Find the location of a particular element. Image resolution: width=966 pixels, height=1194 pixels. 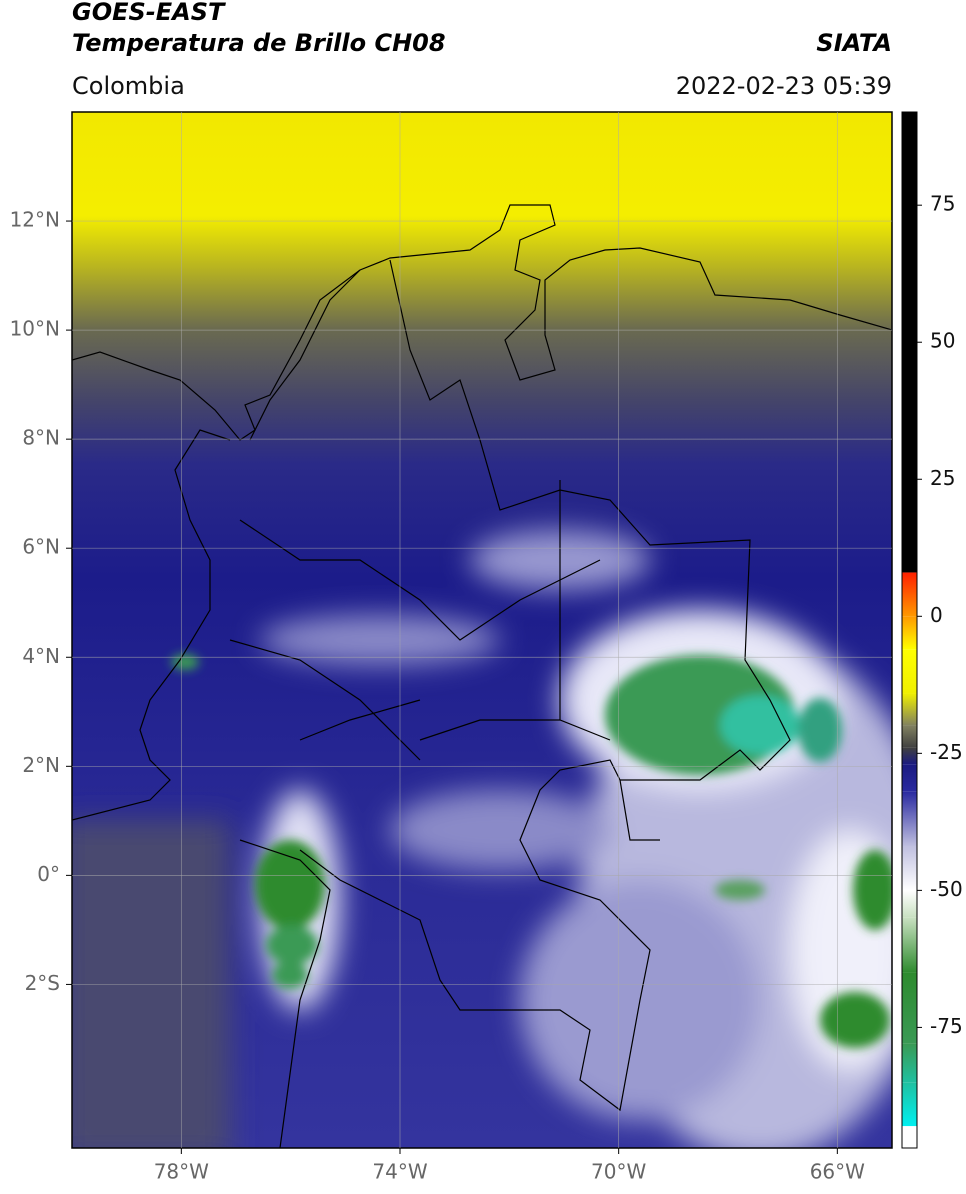

y-tick-label: 4°N is located at coordinates (41, 656).